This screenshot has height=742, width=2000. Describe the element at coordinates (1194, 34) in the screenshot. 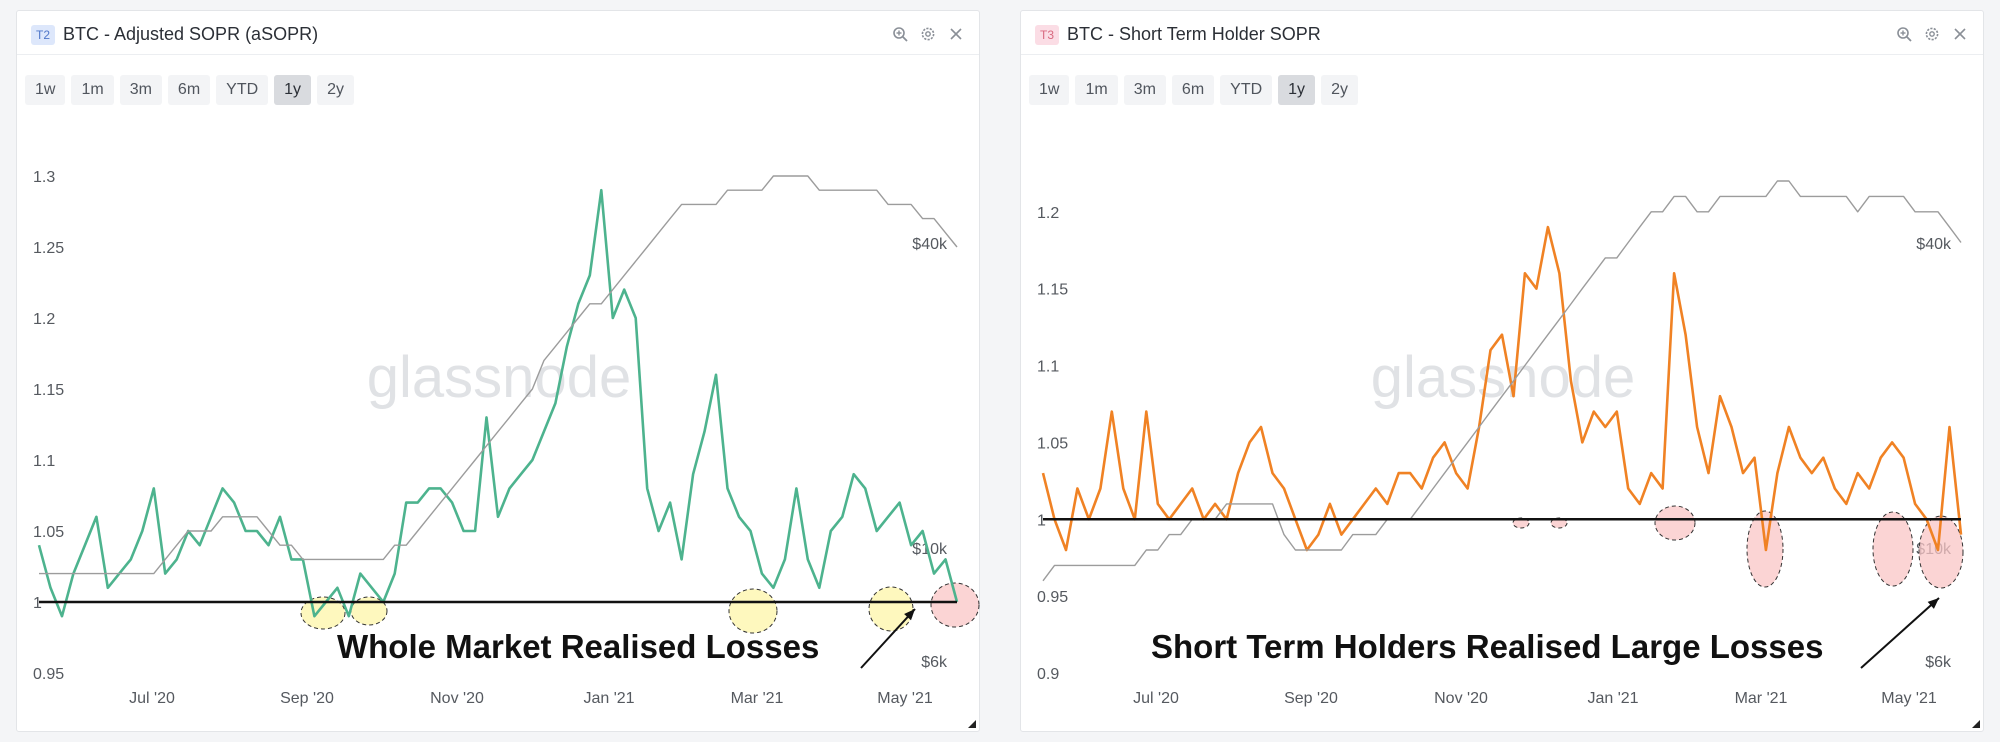

I see `panel-title: BTC - Short Term Holder SOPR` at that location.